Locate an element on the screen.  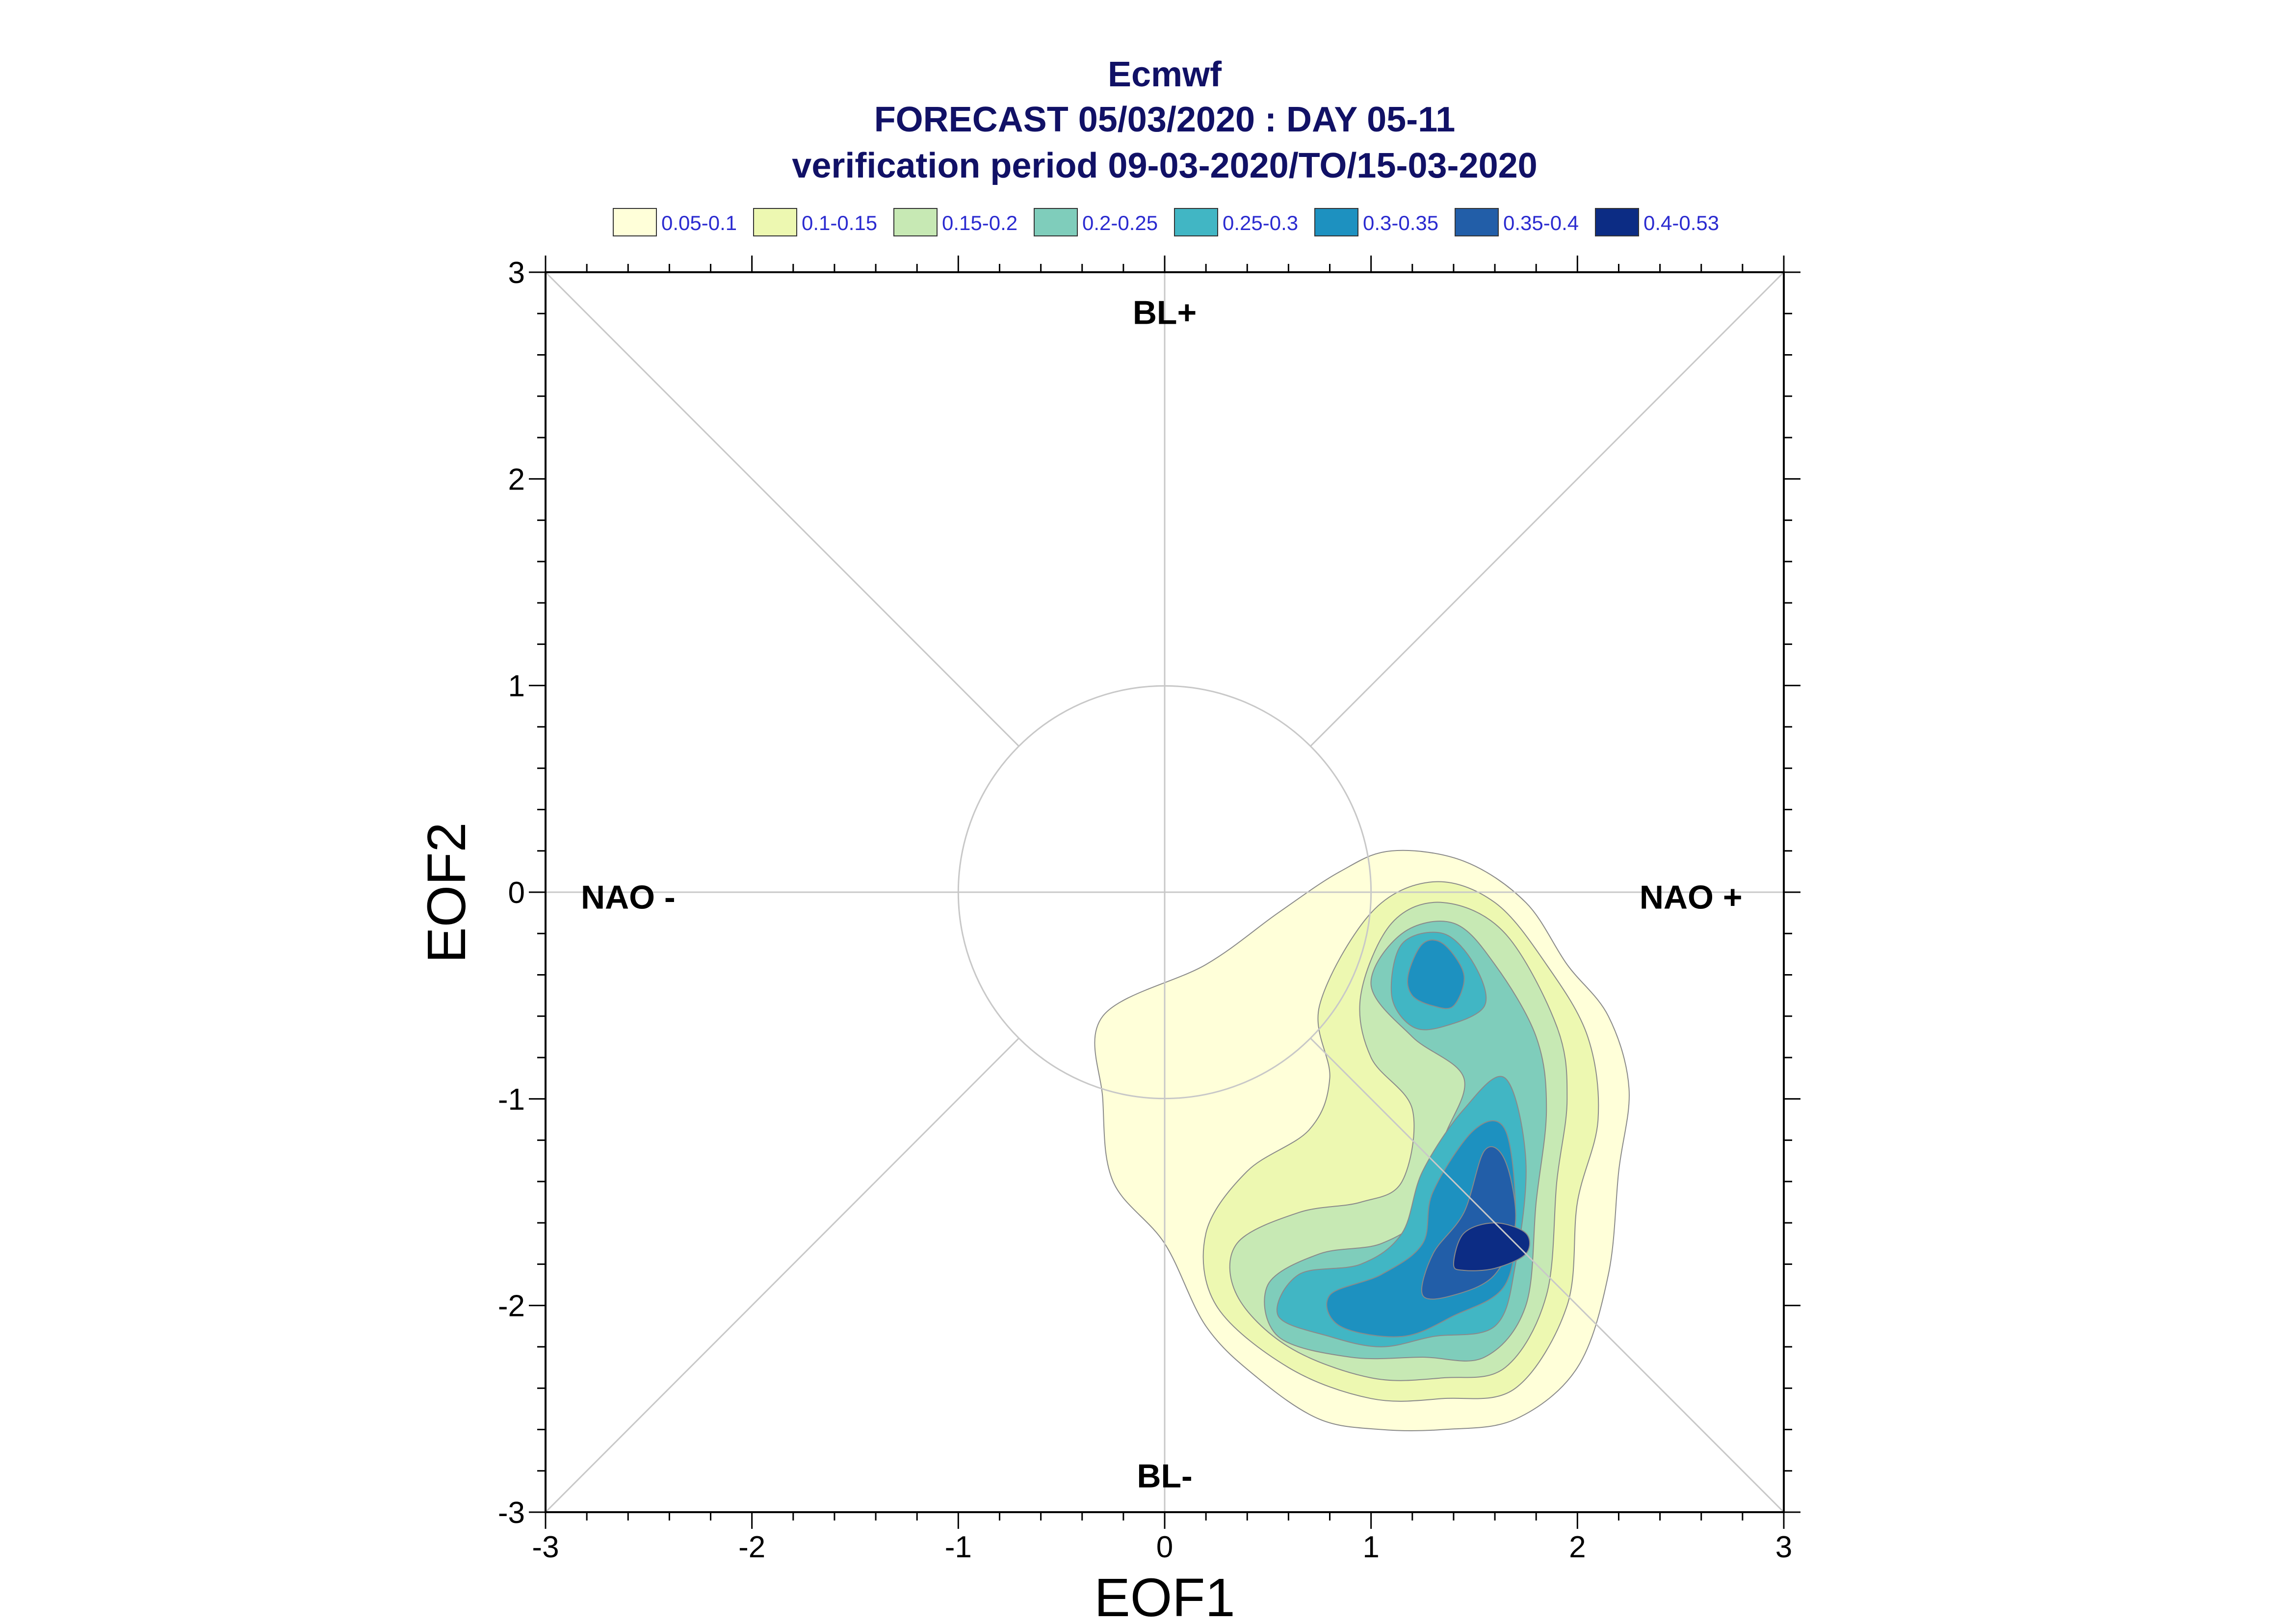
legend-label: 0.4-0.53 is located at coordinates (1681, 222).